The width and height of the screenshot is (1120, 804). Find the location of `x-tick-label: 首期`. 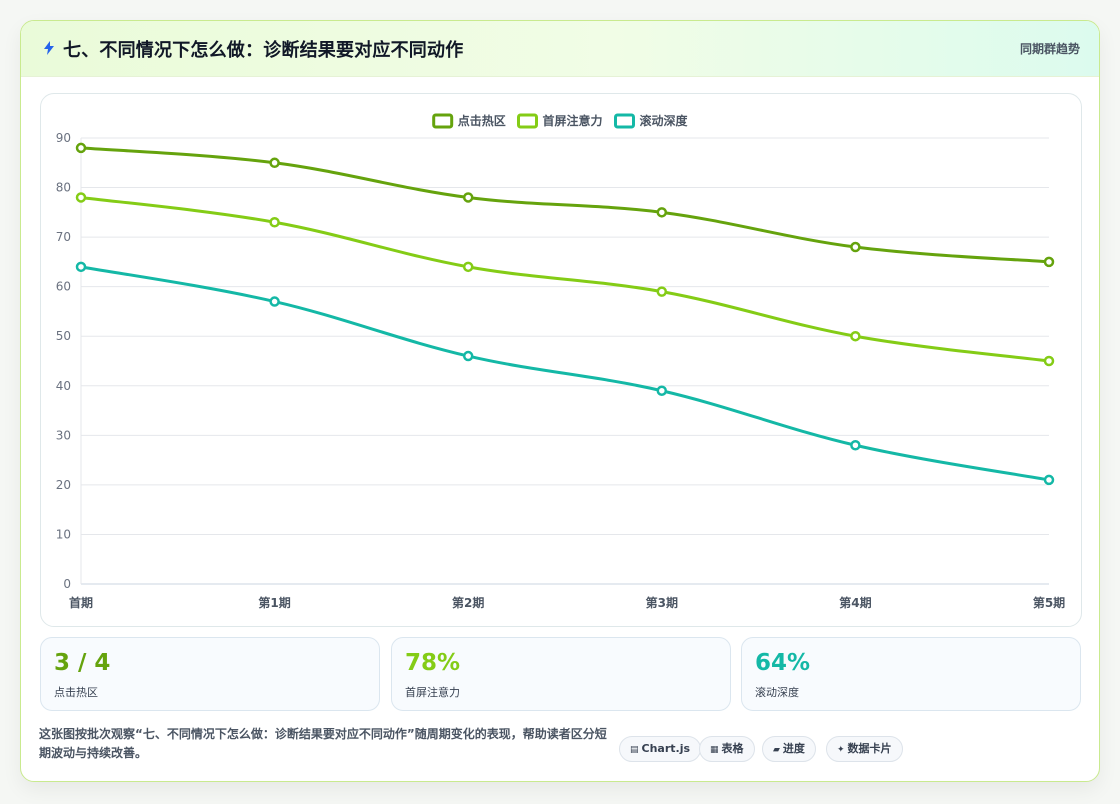

x-tick-label: 首期 is located at coordinates (81, 602).